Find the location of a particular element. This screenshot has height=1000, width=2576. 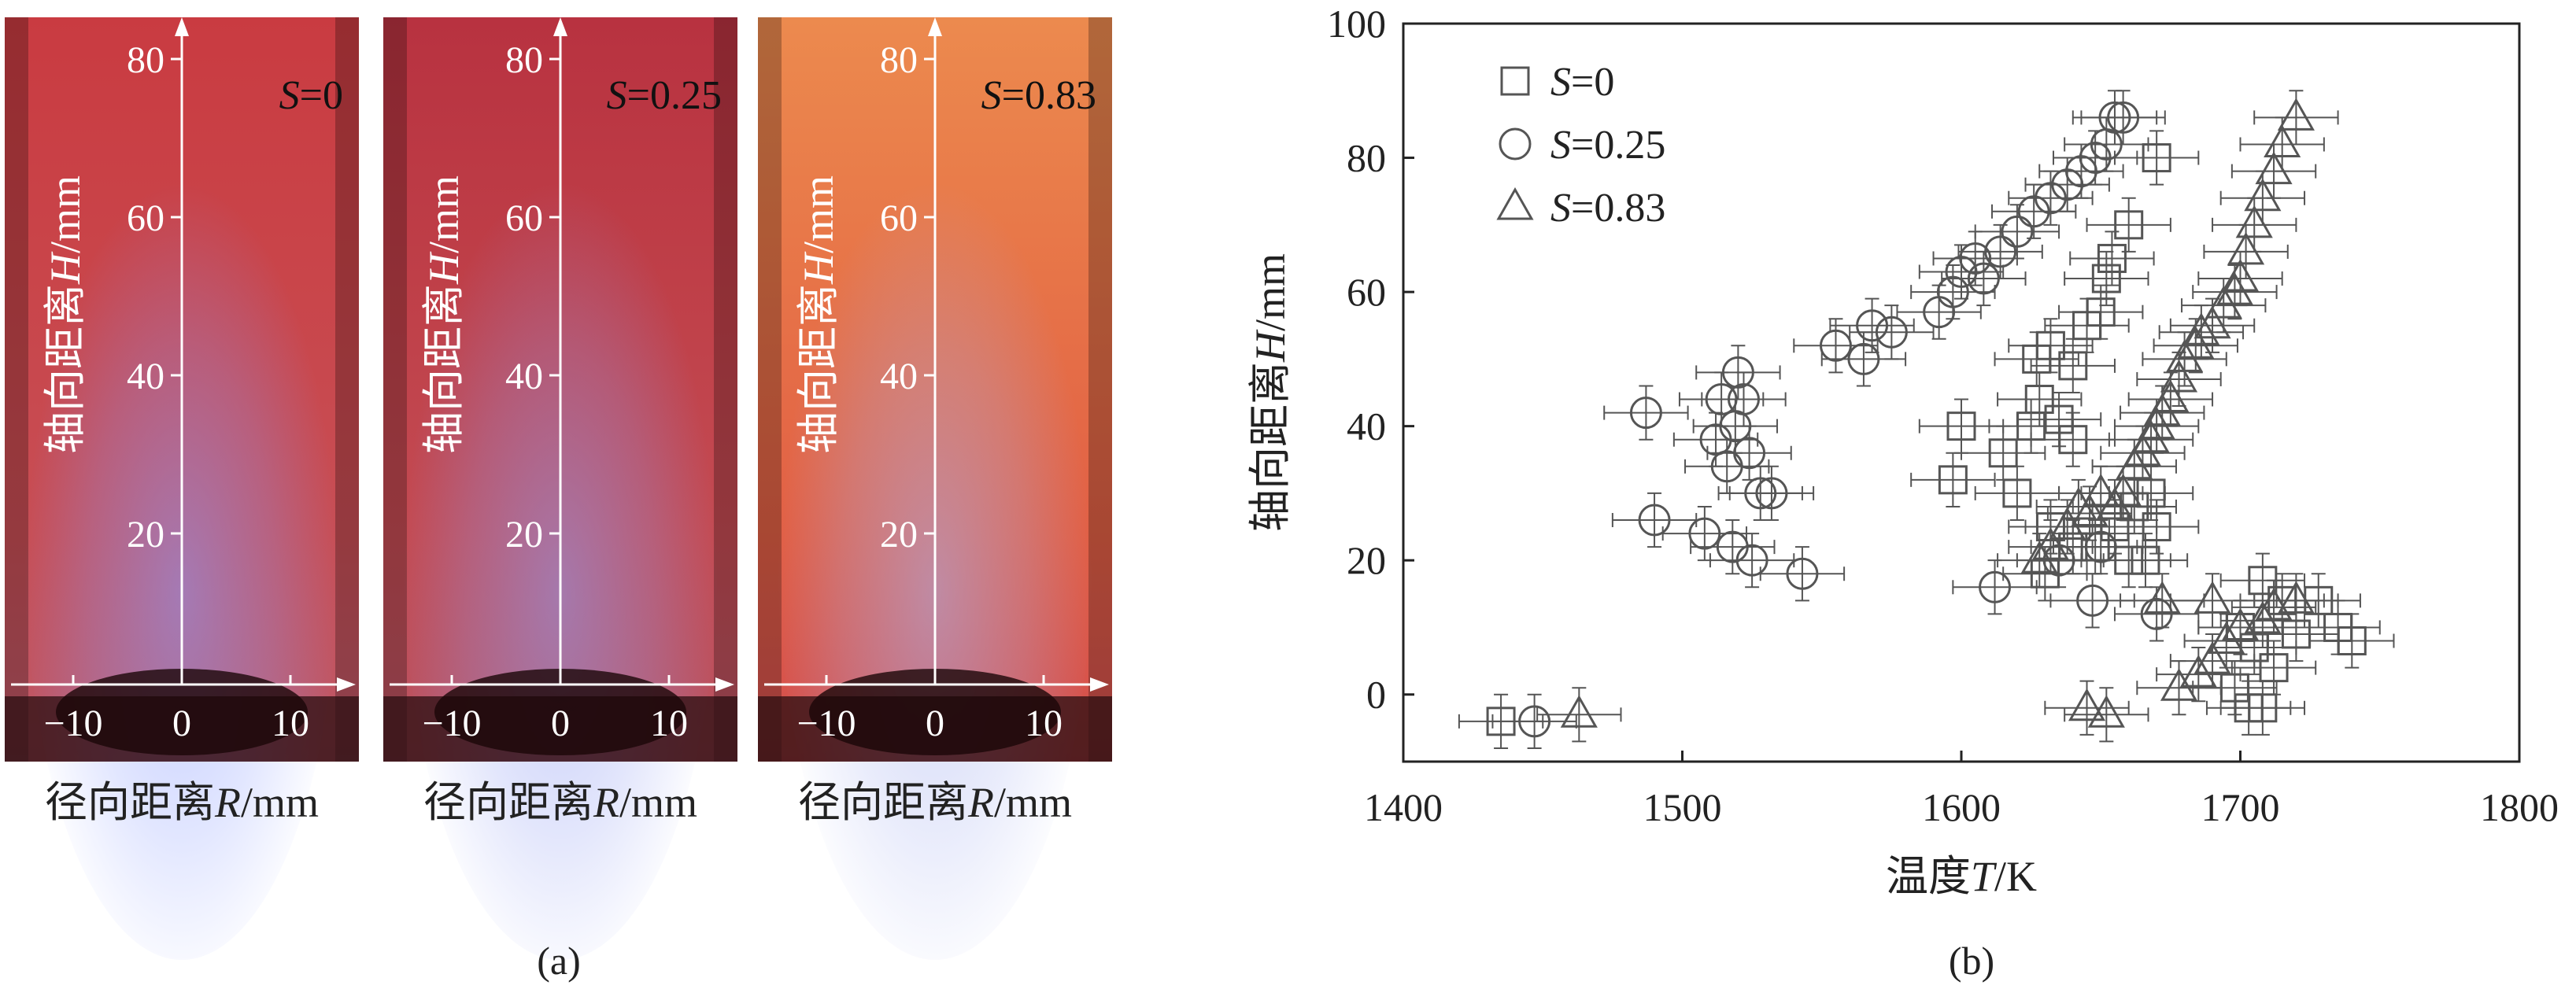

legend-marker-circle is located at coordinates (1515, 144).